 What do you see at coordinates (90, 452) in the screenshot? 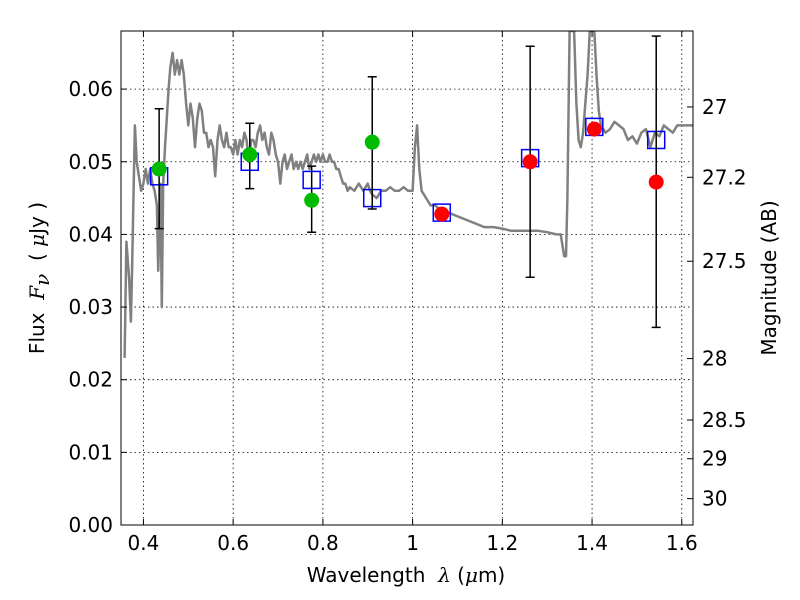
I see `y-tick-label: 0.01` at bounding box center [90, 452].